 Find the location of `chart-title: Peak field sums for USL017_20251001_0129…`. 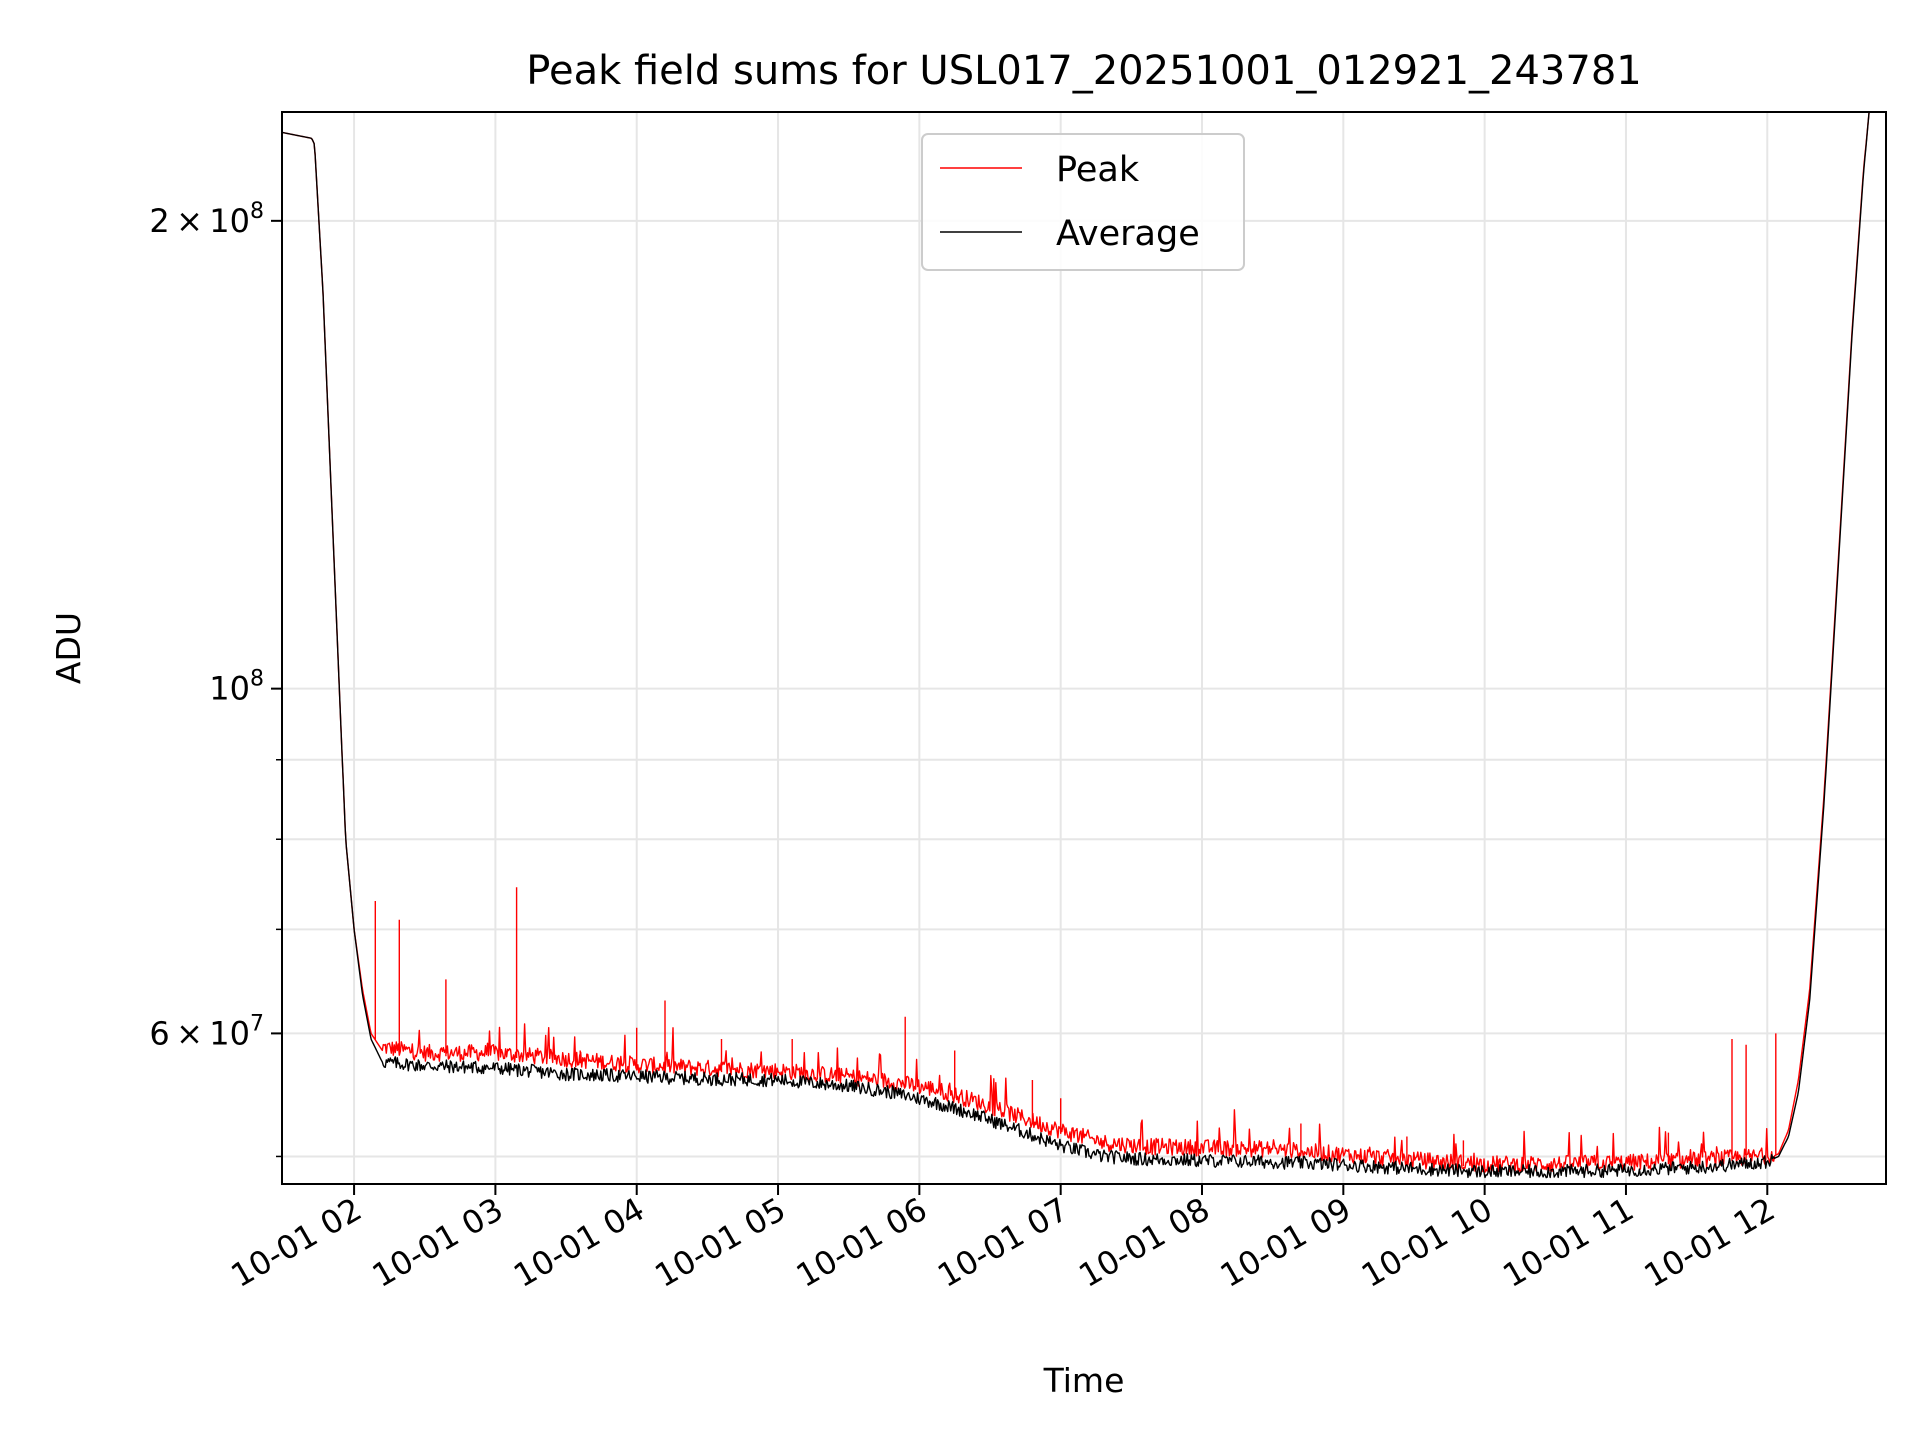

chart-title: Peak field sums for USL017_20251001_0129… is located at coordinates (1083, 71).